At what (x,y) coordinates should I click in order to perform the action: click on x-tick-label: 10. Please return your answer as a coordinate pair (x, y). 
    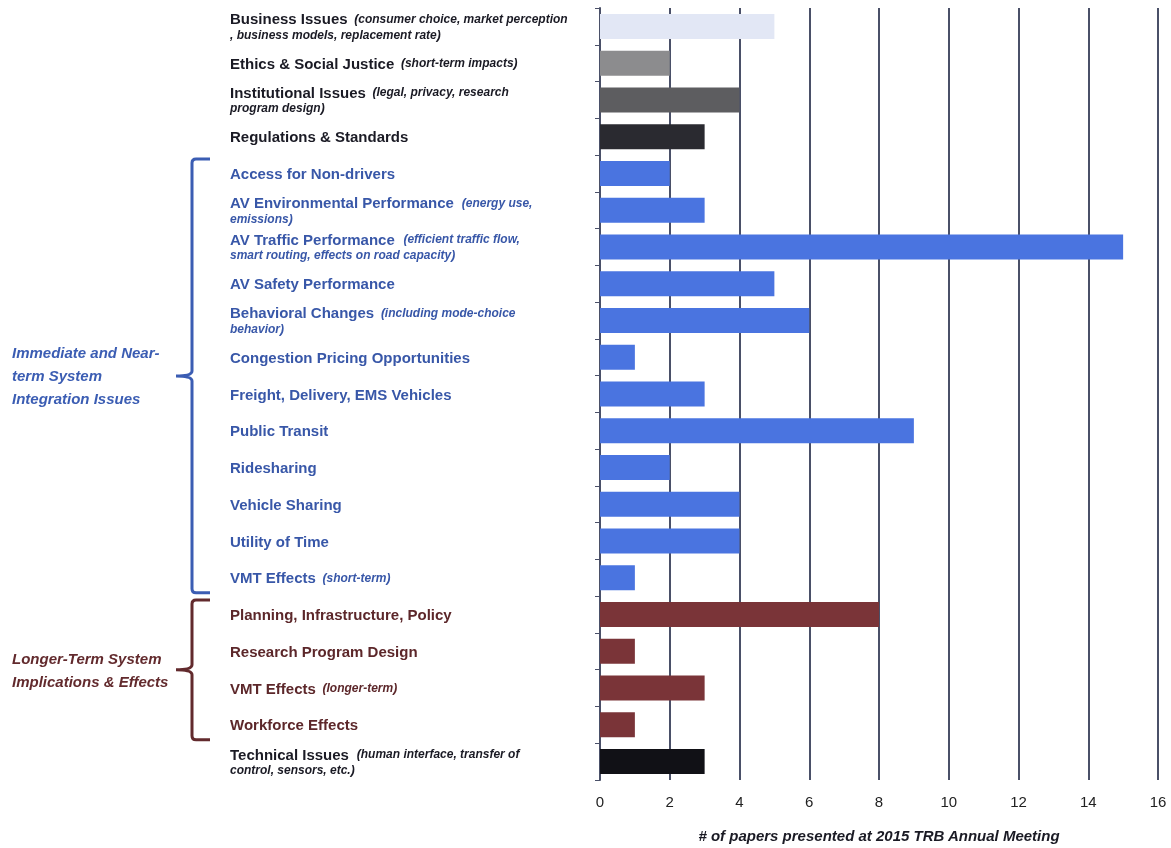
    Looking at the image, I should click on (949, 801).